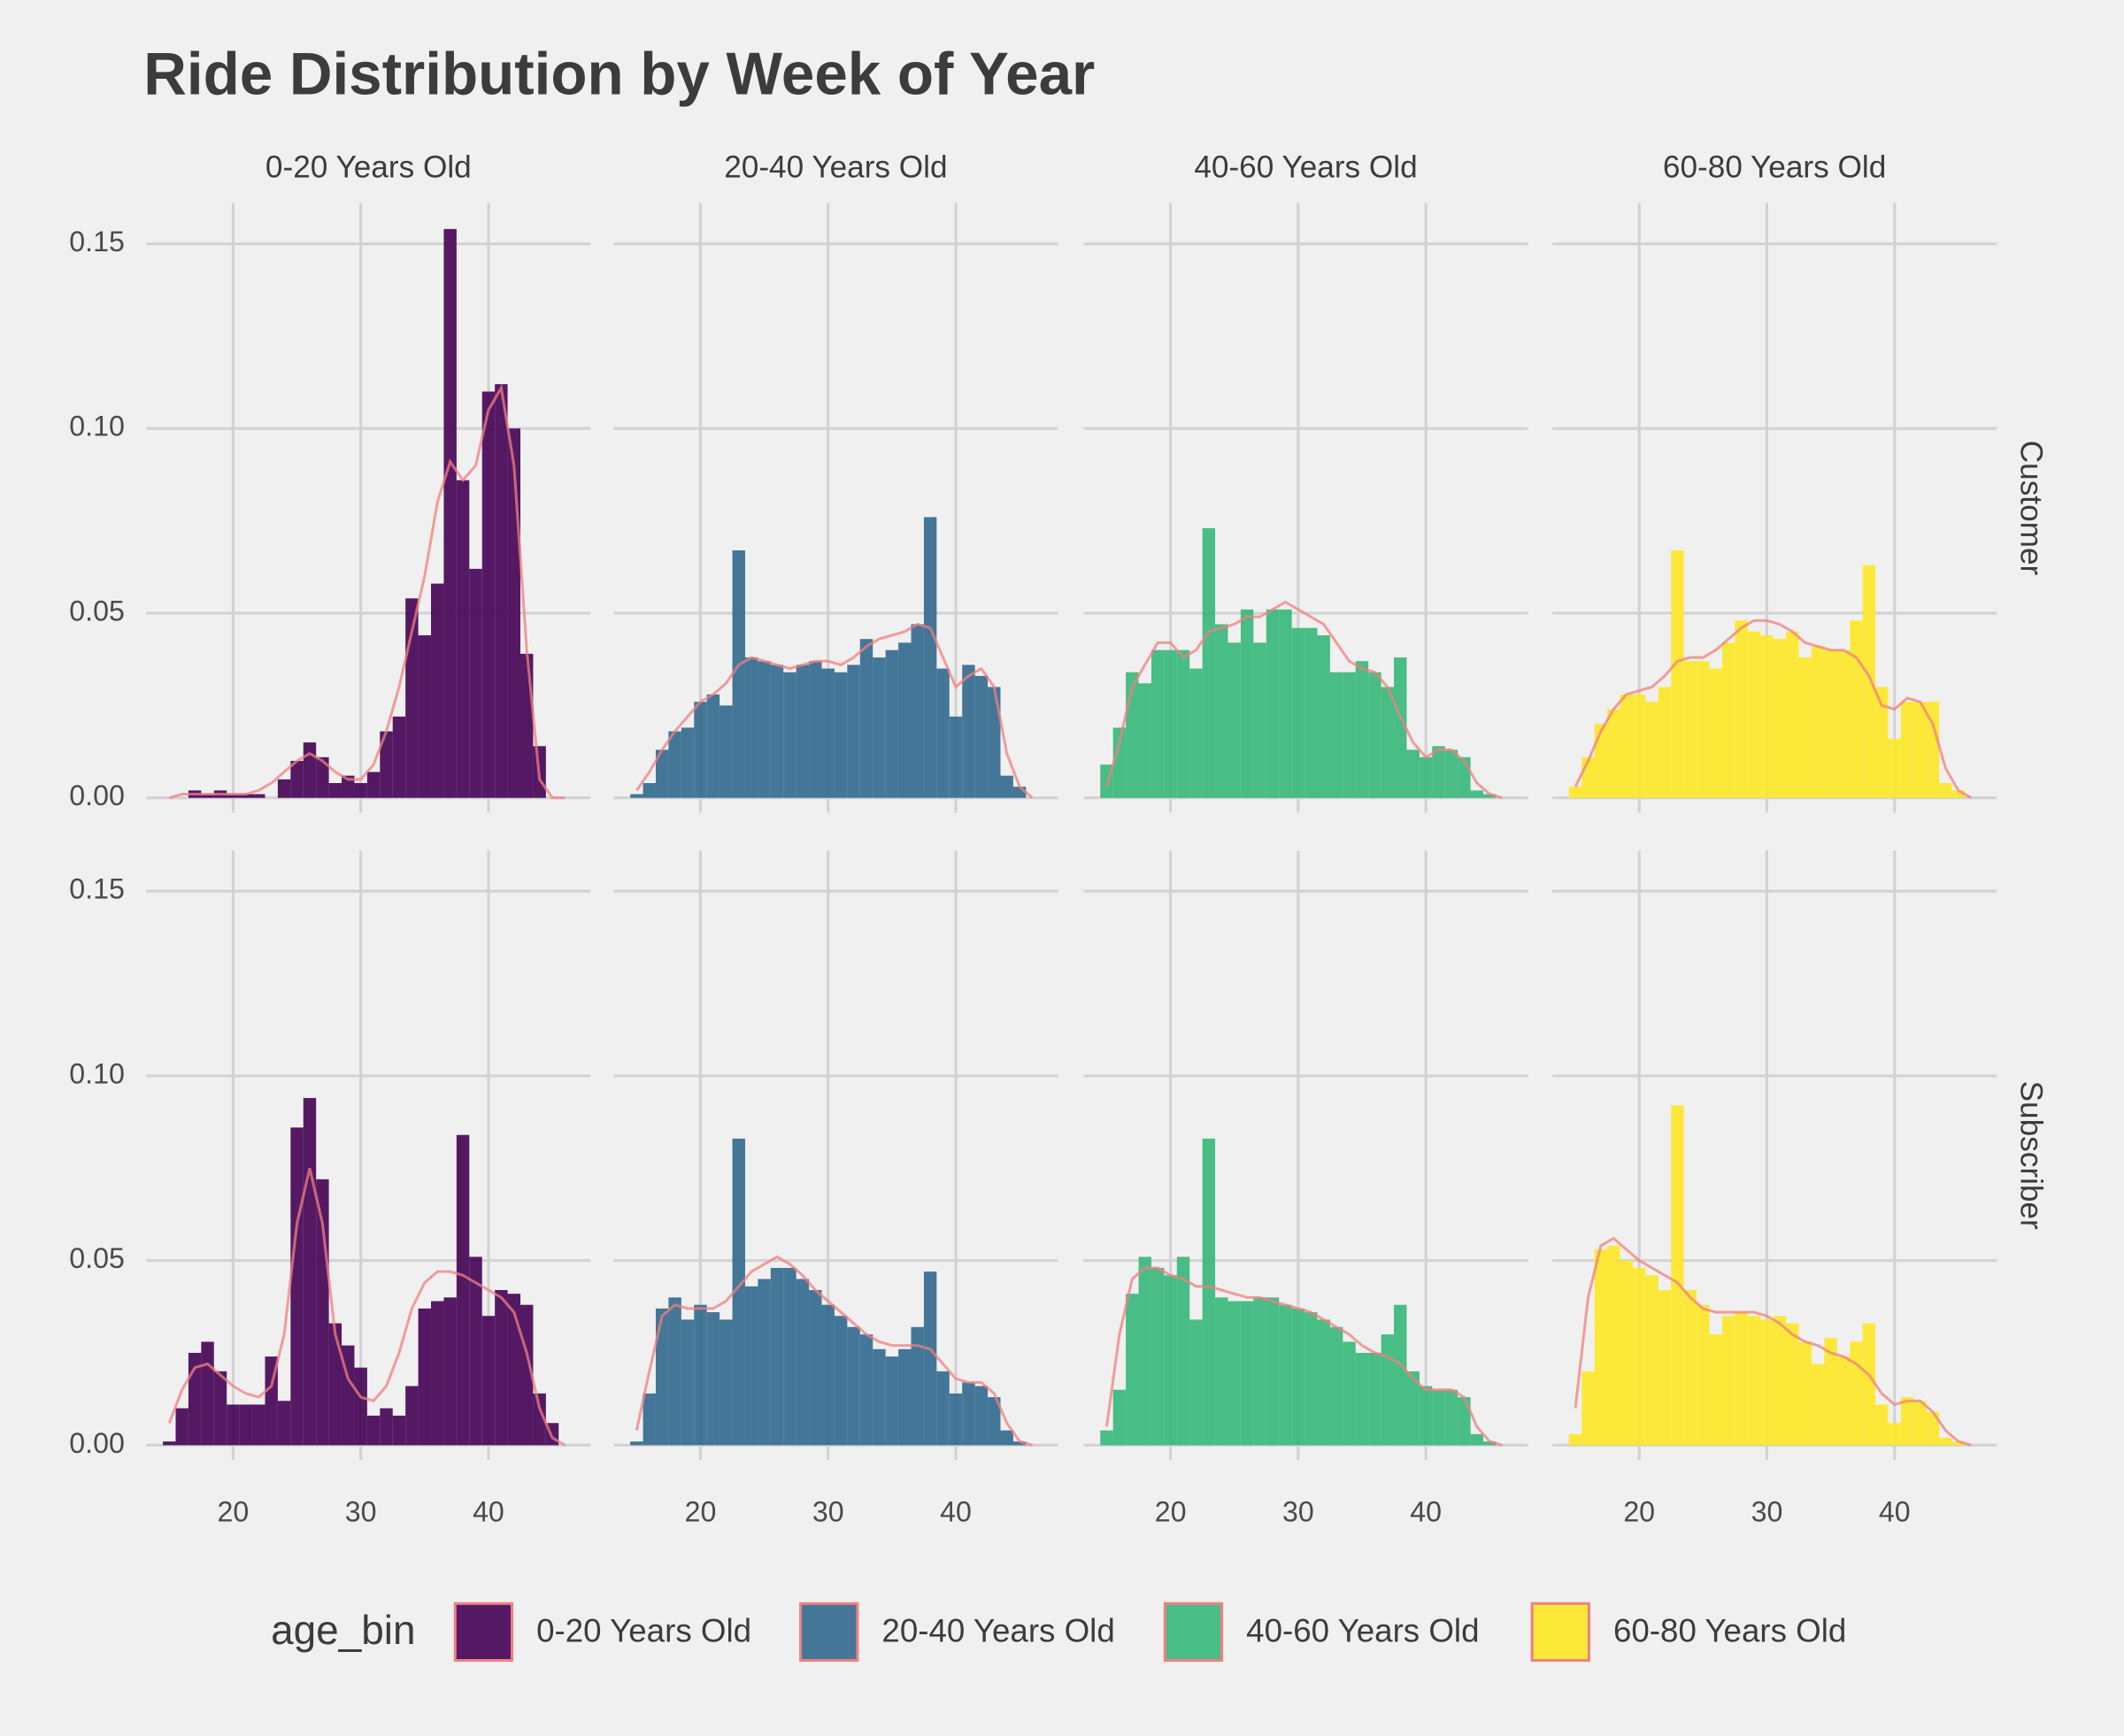 The image size is (2124, 1736). Describe the element at coordinates (1639, 1512) in the screenshot. I see `x-tick-label: 20` at that location.